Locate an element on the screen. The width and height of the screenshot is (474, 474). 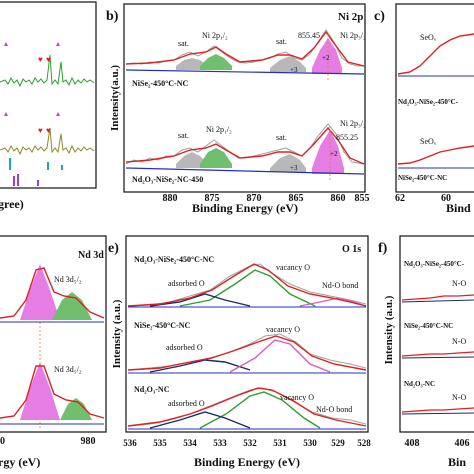
x-tick-label: 980 is located at coordinates (88, 441).